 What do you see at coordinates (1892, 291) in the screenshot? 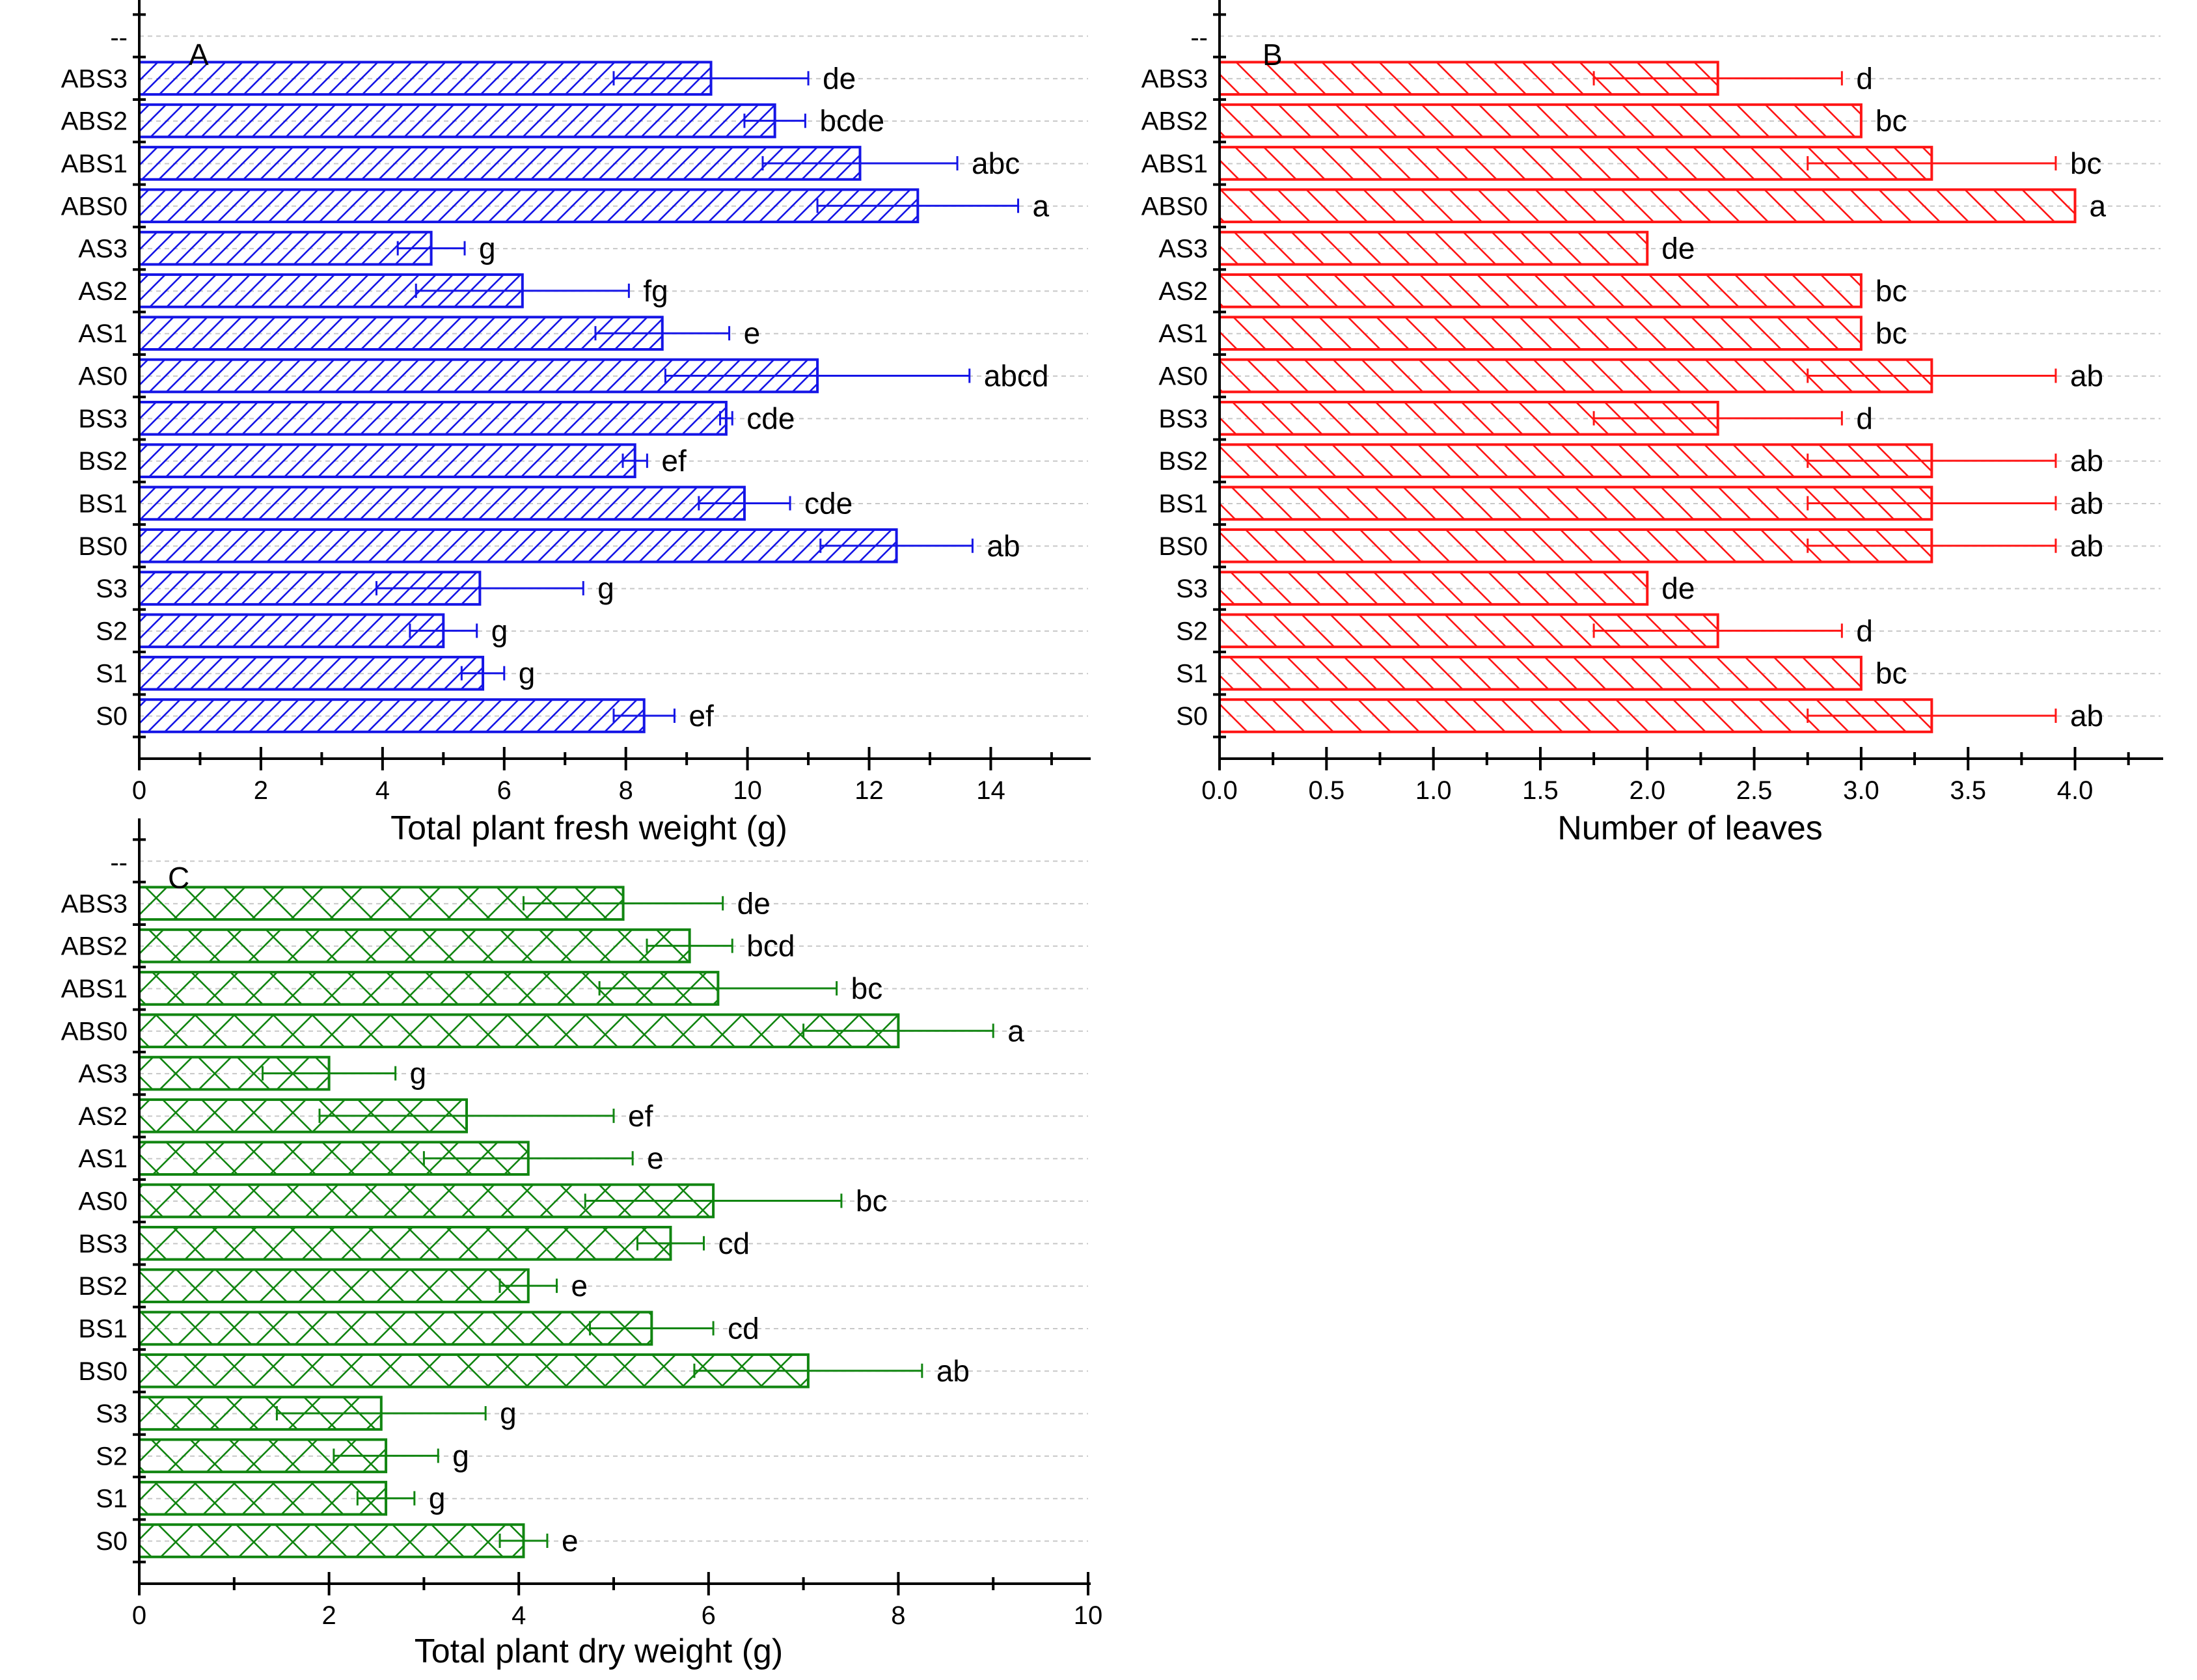
I see `pb-letter-as2: bc` at bounding box center [1892, 291].